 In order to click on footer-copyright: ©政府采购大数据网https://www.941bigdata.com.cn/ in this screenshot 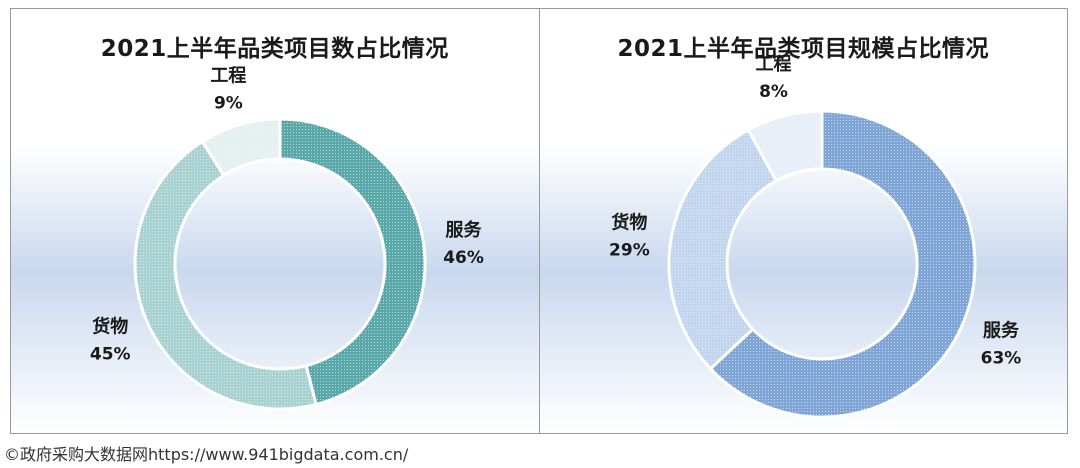, I will do `click(206, 454)`.